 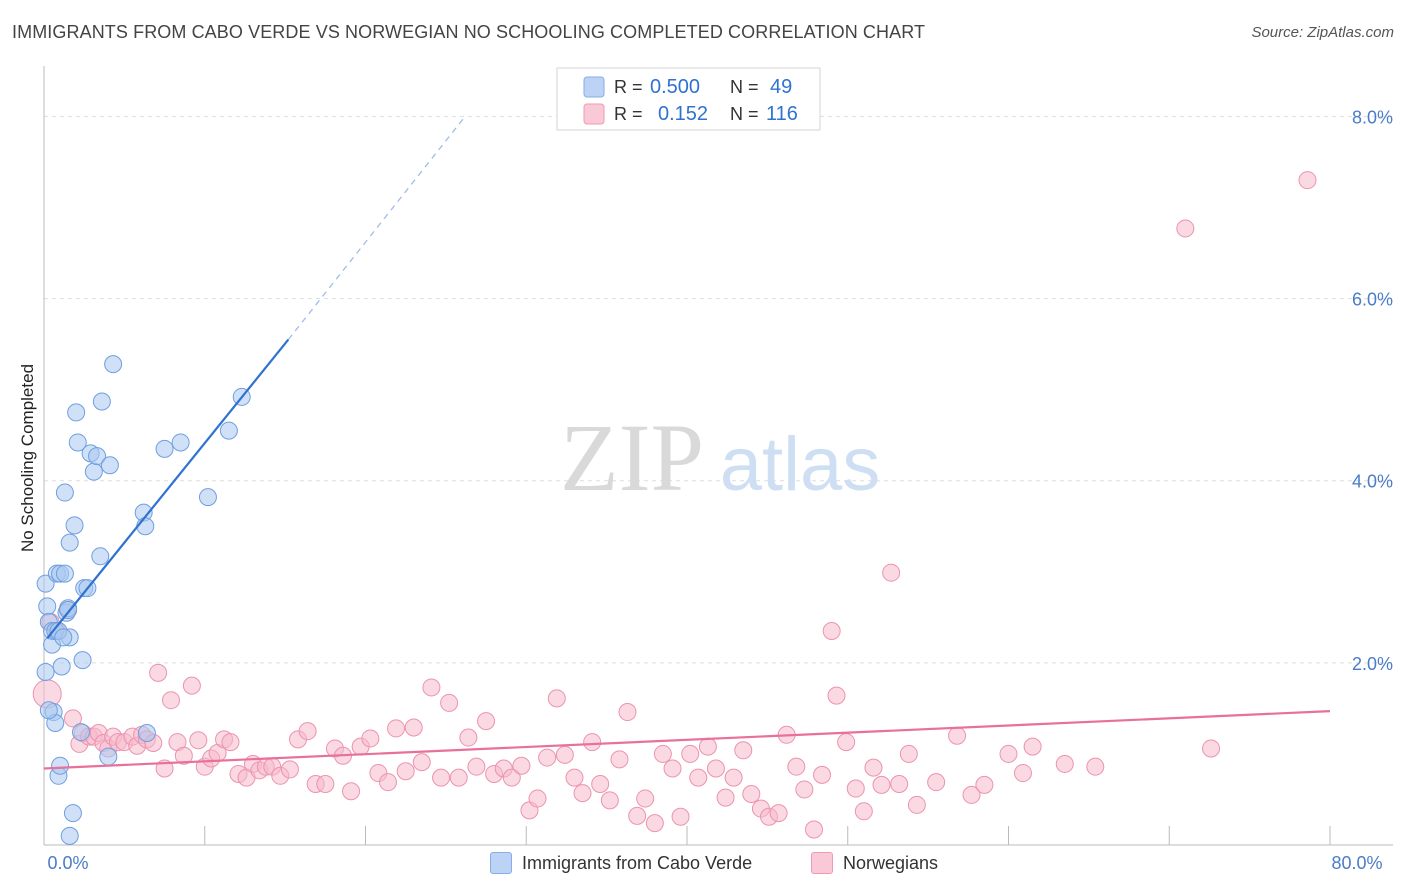 I want to click on y-tick-label: 4.0%, so click(x=1372, y=482).